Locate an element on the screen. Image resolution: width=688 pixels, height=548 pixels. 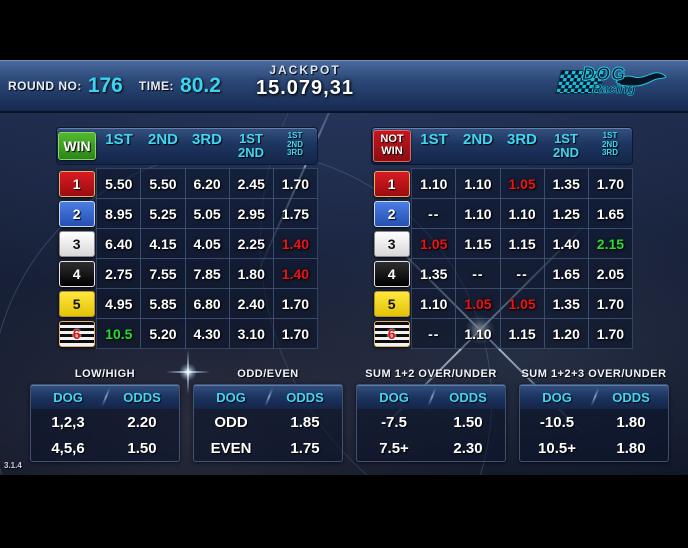
odds-value: 5.85 is located at coordinates (163, 303).